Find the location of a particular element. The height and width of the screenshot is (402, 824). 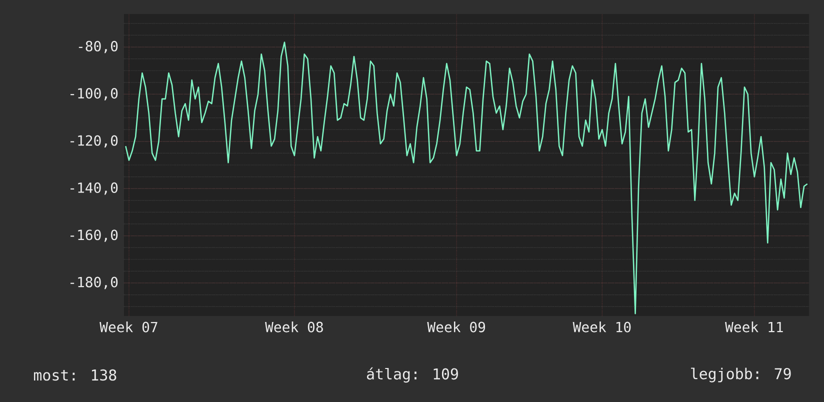

text: most: 138 is located at coordinates (75, 375).